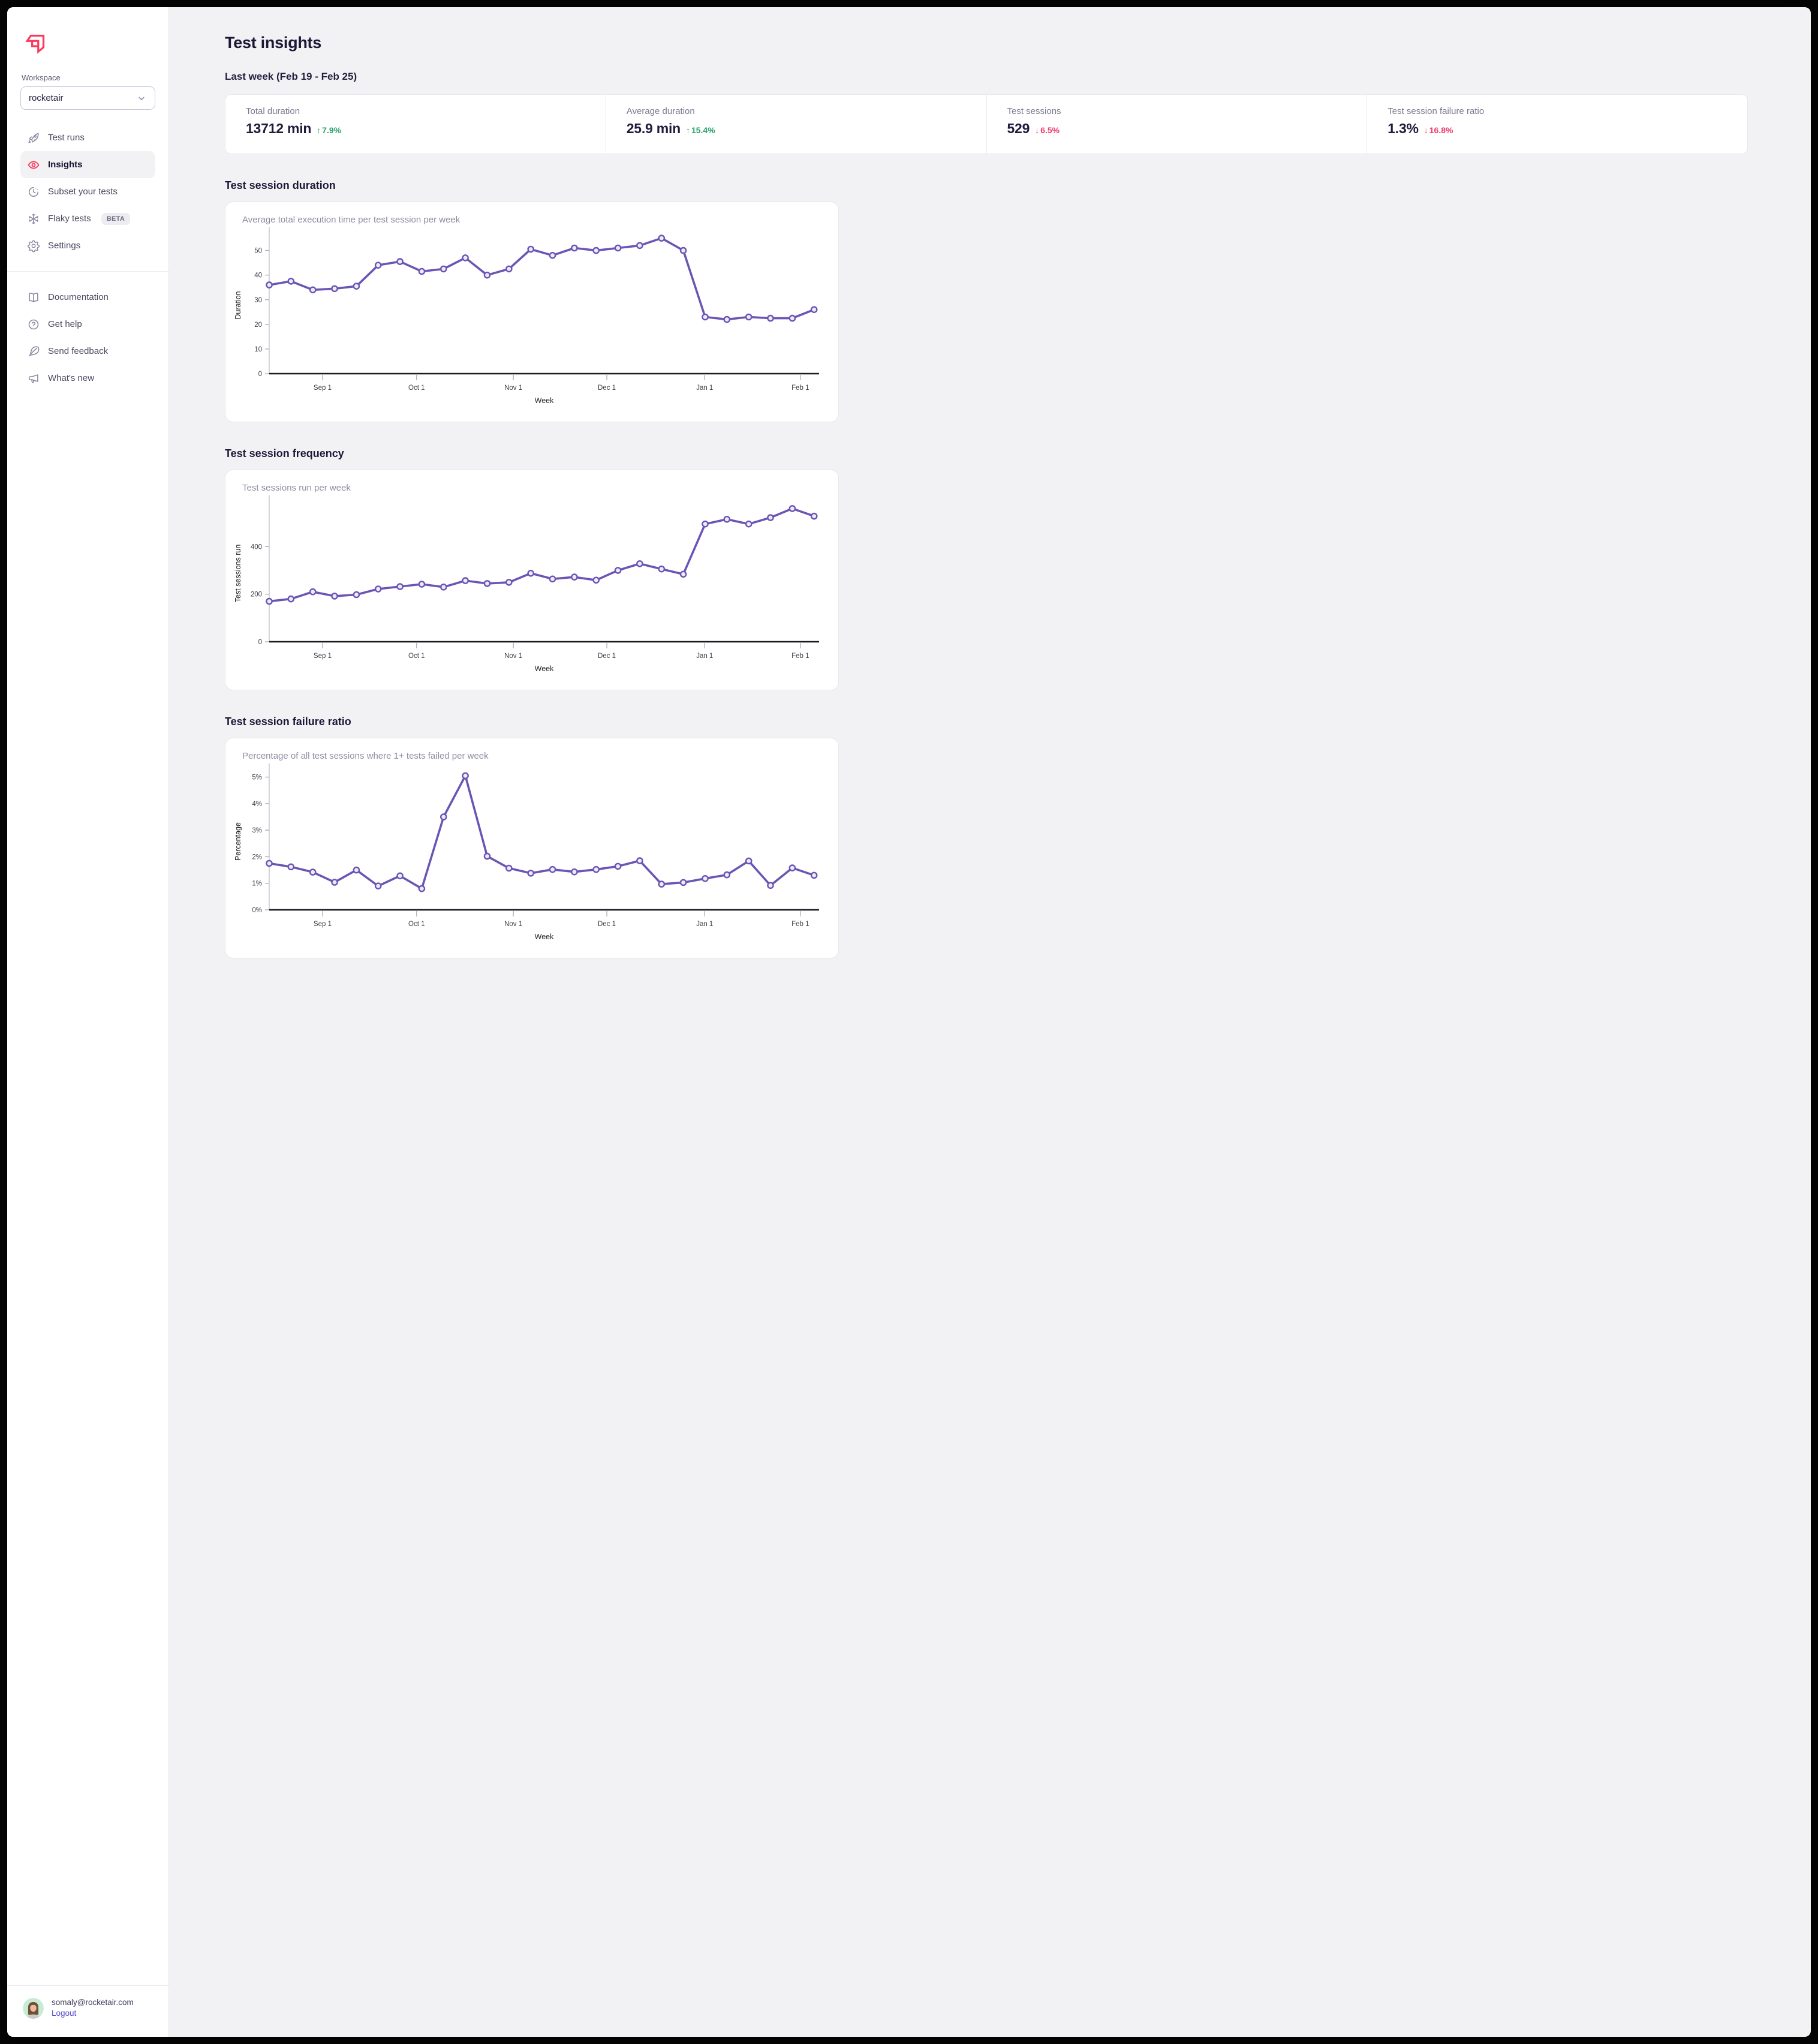 The height and width of the screenshot is (2044, 1818). Describe the element at coordinates (238, 574) in the screenshot. I see `svg-text: Test sessions run` at that location.